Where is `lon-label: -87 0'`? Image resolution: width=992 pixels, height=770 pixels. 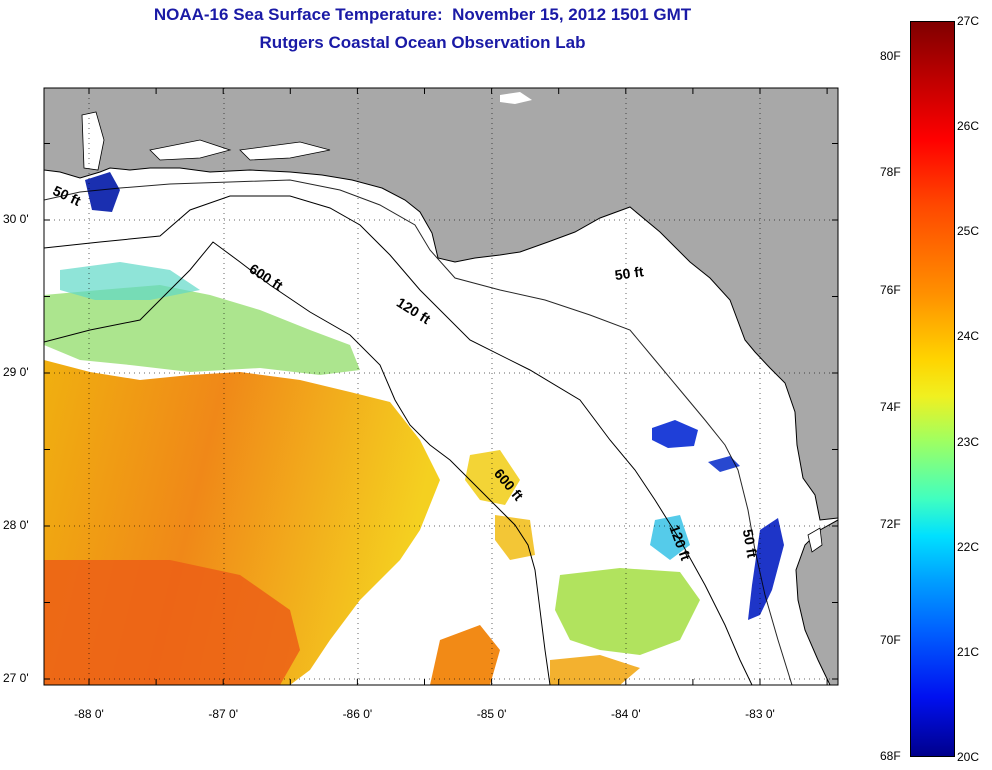 lon-label: -87 0' is located at coordinates (223, 714).